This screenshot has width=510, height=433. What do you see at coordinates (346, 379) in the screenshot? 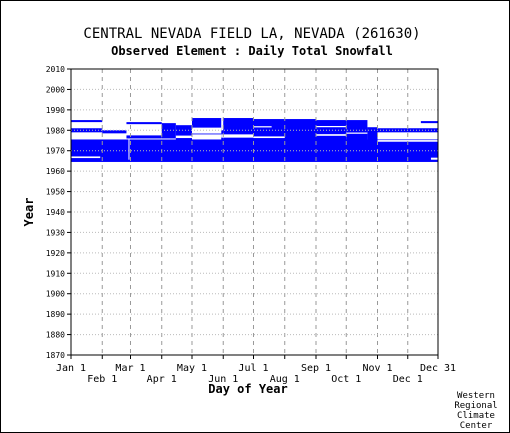
I see `x-tick-label: Oct 1` at bounding box center [346, 379].